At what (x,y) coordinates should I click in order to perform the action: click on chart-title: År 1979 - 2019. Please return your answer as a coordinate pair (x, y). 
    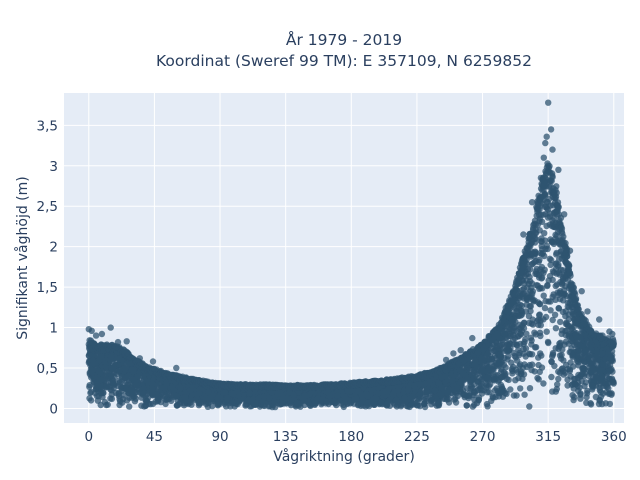
    Looking at the image, I should click on (344, 39).